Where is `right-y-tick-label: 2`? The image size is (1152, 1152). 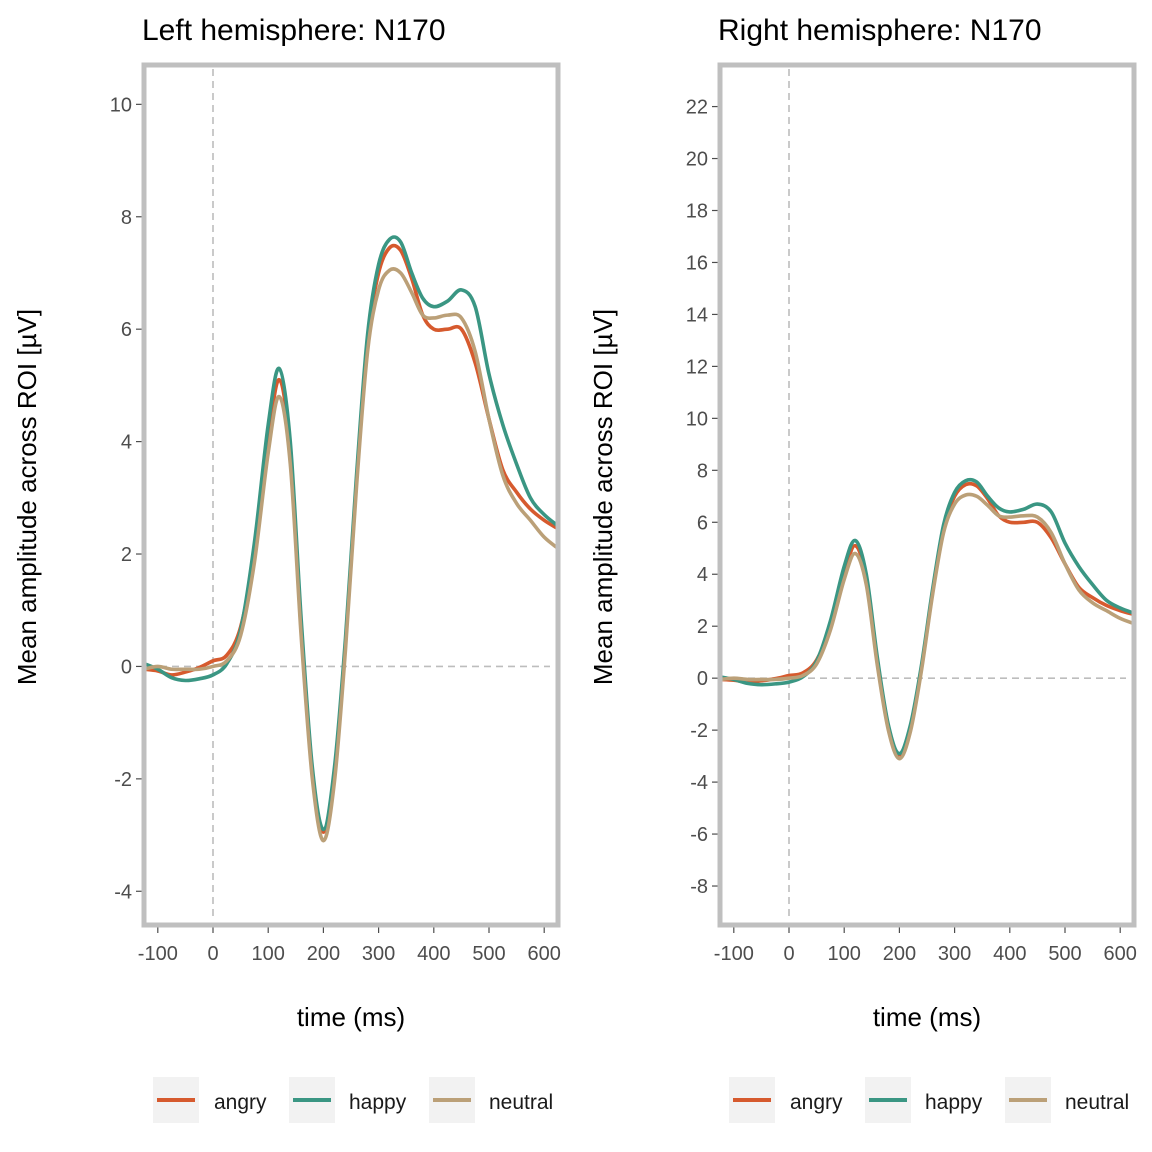
right-y-tick-label: 2 is located at coordinates (702, 627).